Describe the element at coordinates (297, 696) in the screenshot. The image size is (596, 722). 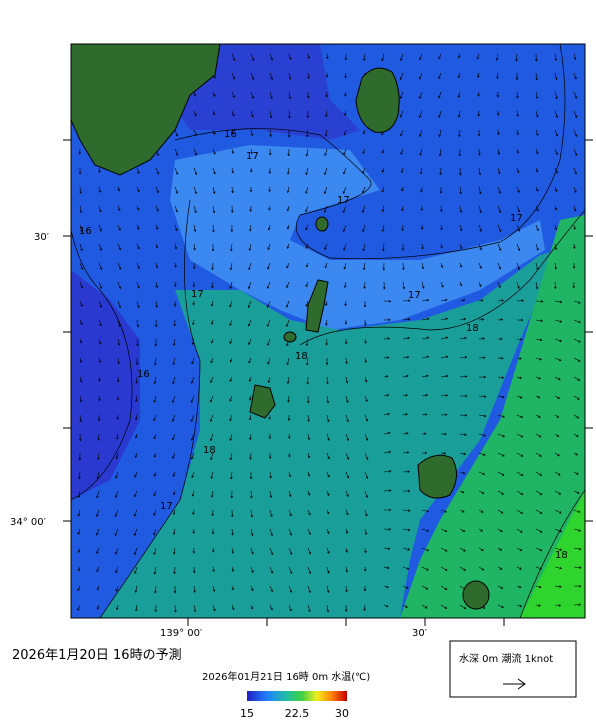
I see `colorbar` at that location.